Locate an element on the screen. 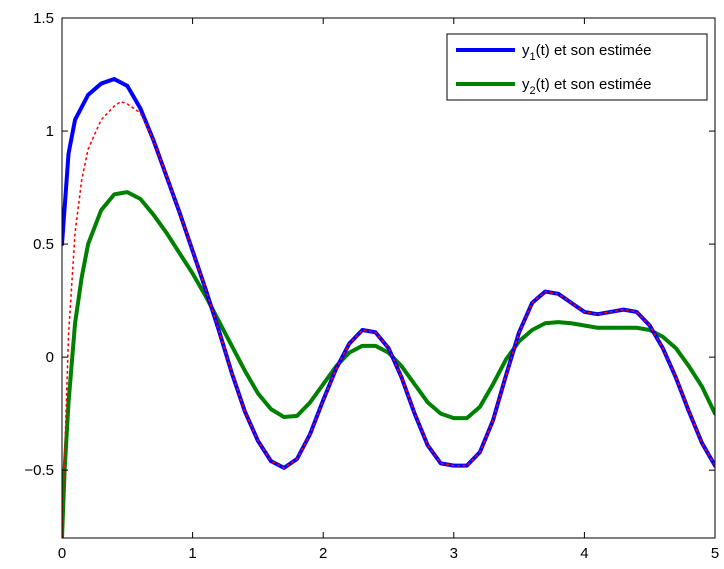 Image resolution: width=724 pixels, height=569 pixels. x-tick-label: 4 is located at coordinates (584, 553).